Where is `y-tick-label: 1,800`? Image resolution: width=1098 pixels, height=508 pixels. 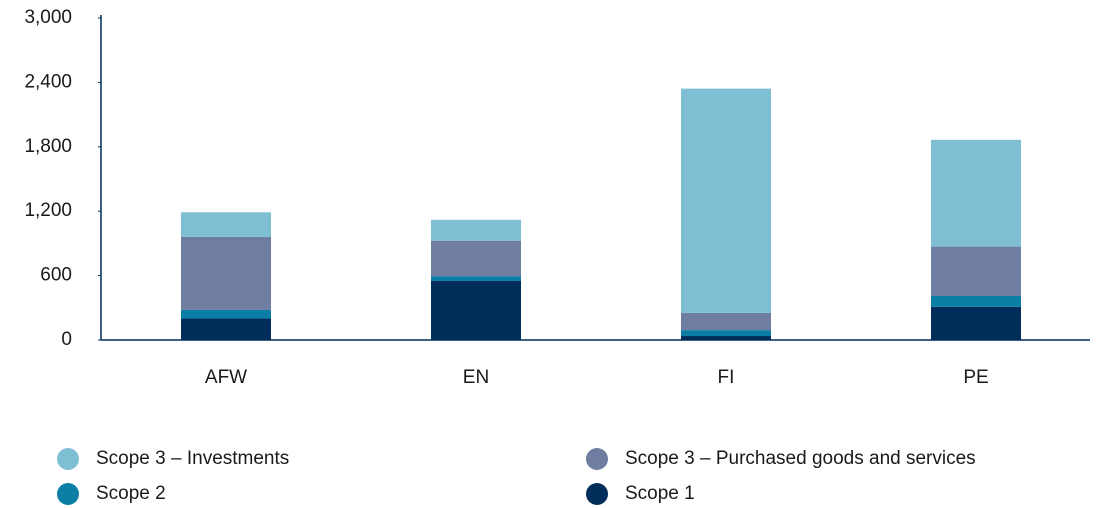
y-tick-label: 1,800 is located at coordinates (48, 146).